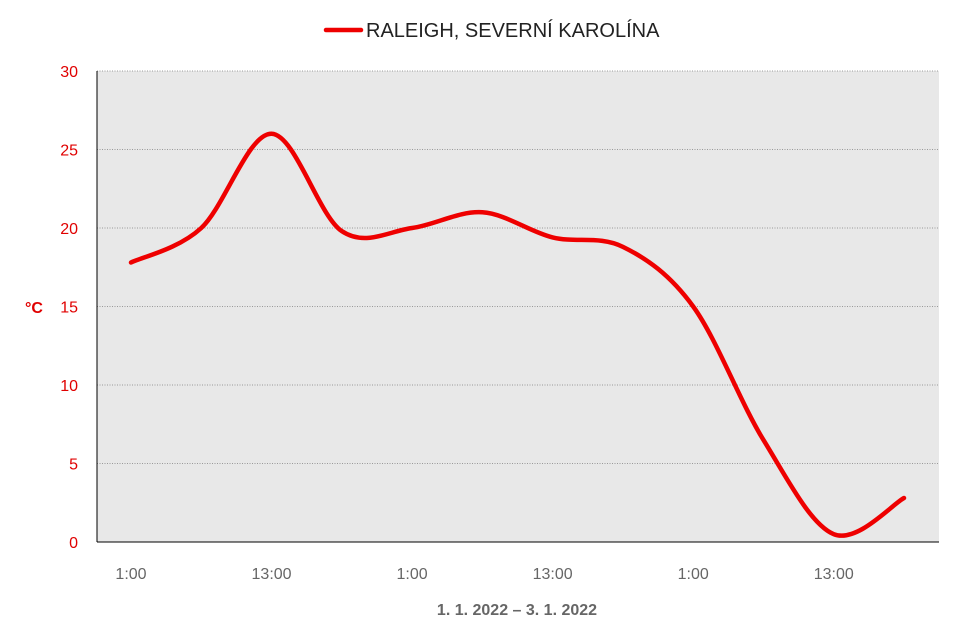  I want to click on y-tick-label: 30, so click(69, 72).